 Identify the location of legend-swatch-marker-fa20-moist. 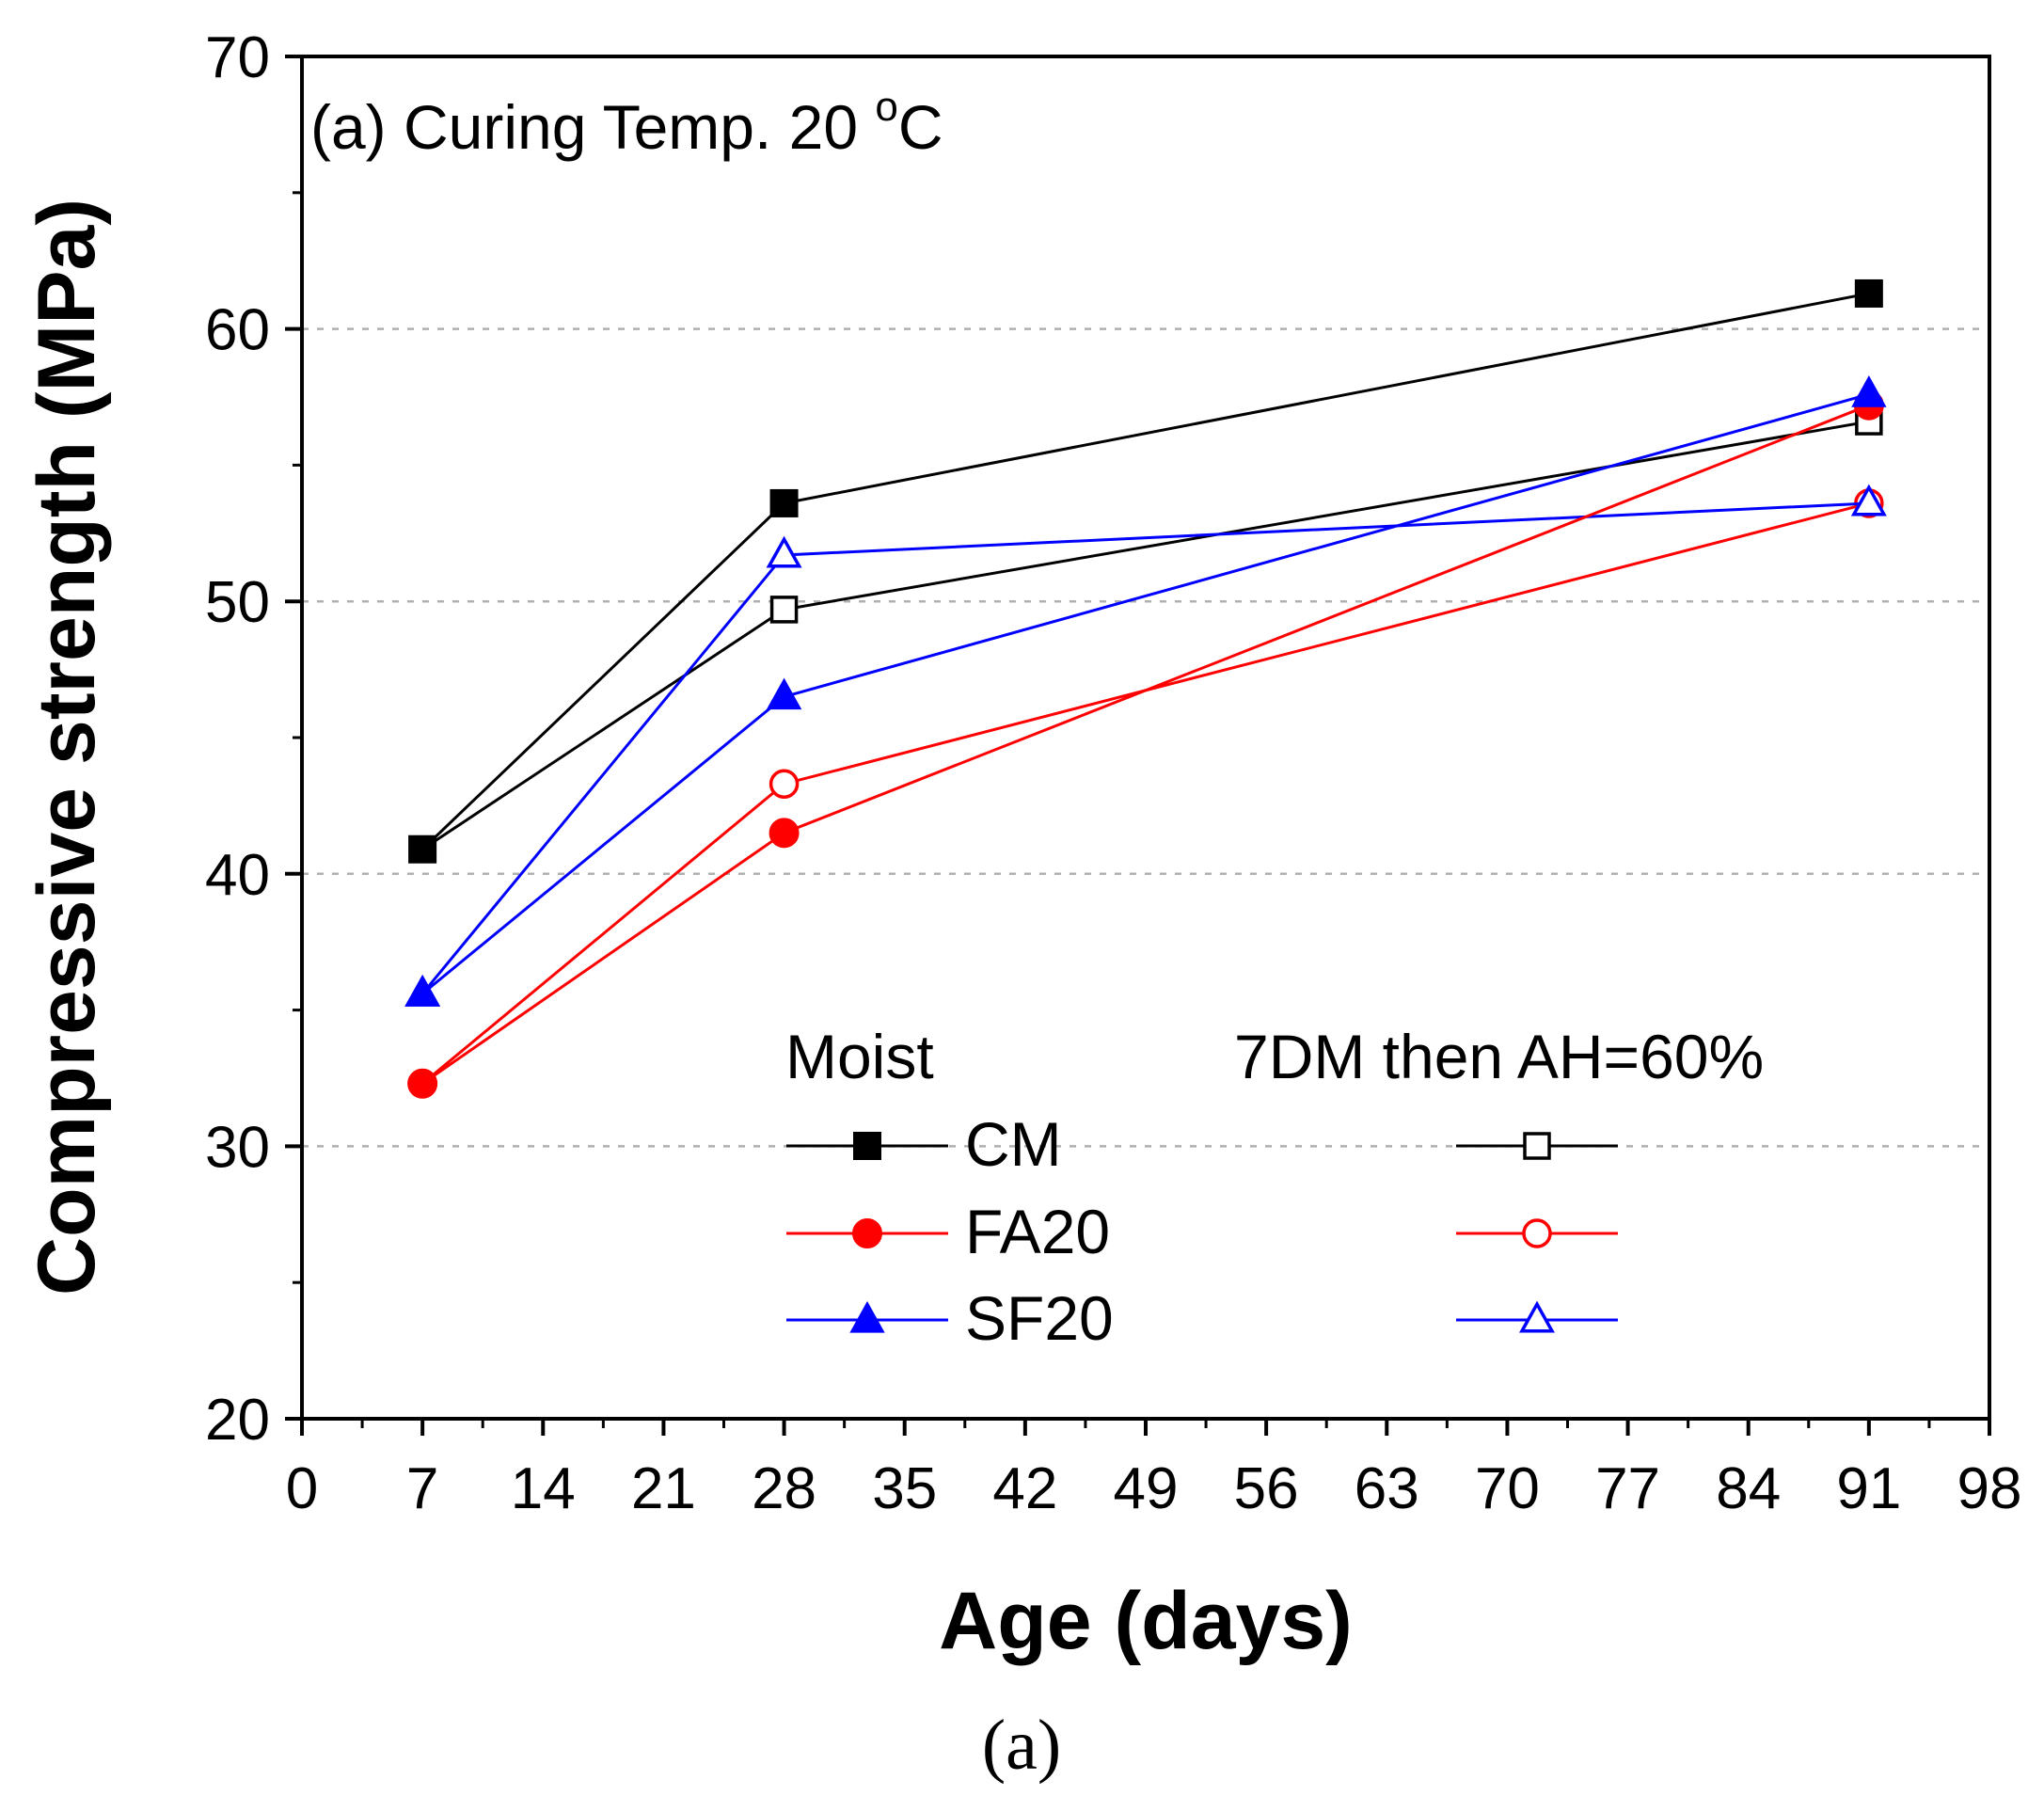
(867, 1233).